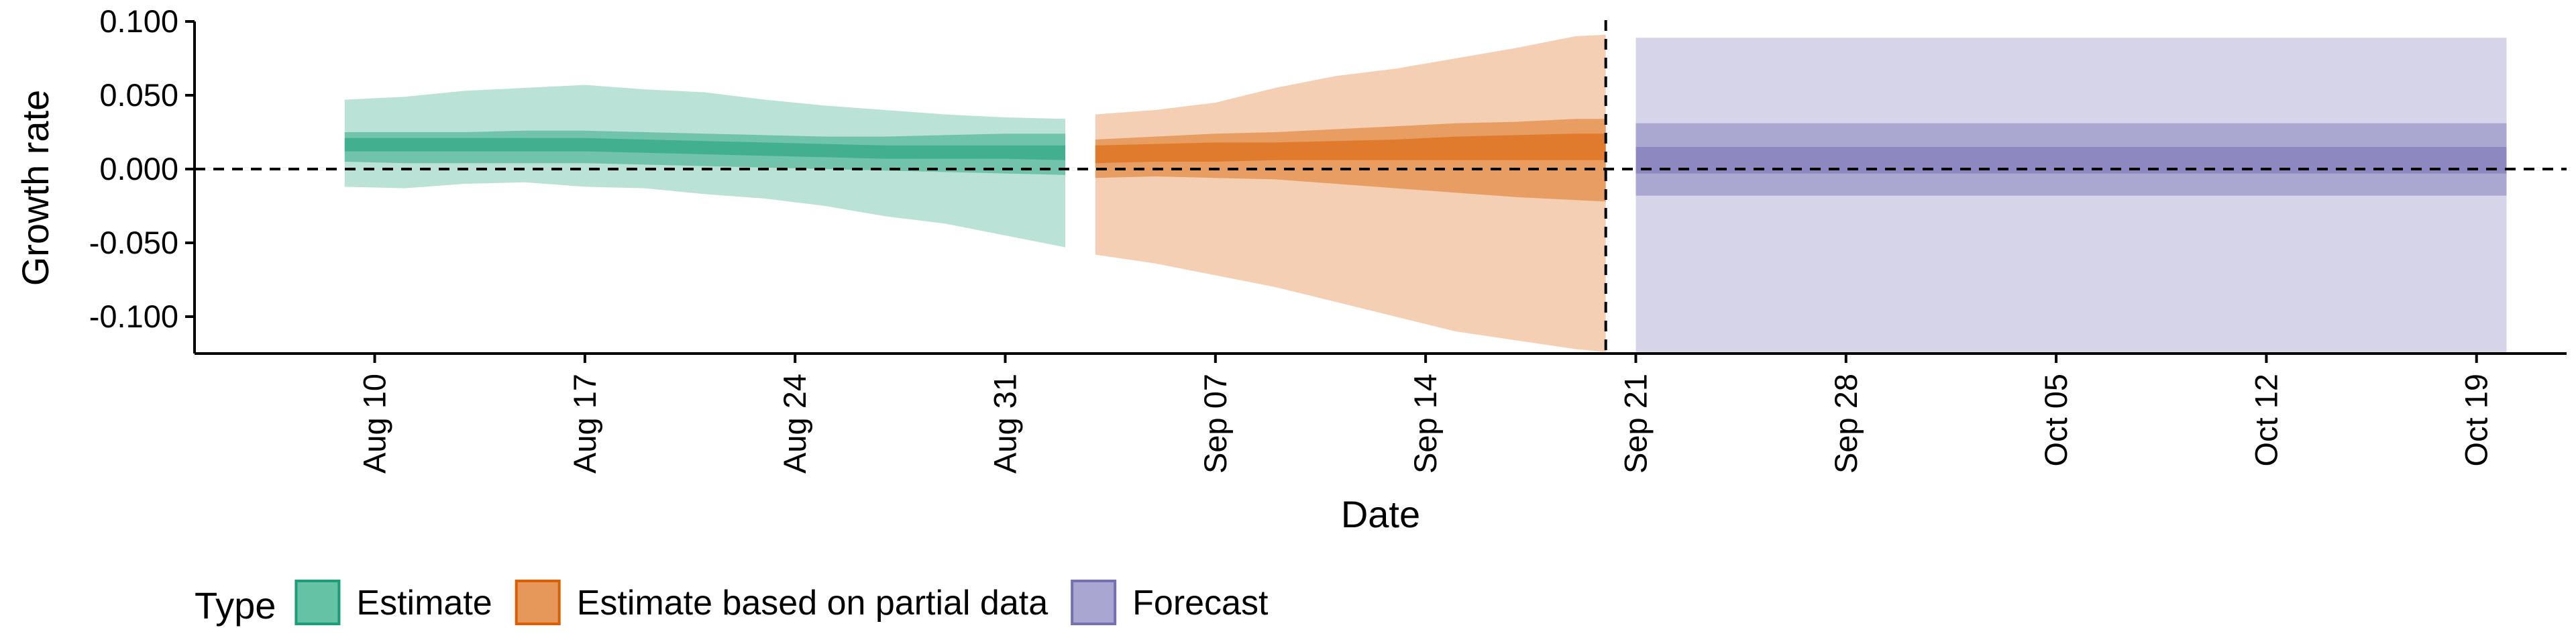 The image size is (2576, 644). What do you see at coordinates (1200, 603) in the screenshot?
I see `legend-label: Forecast` at bounding box center [1200, 603].